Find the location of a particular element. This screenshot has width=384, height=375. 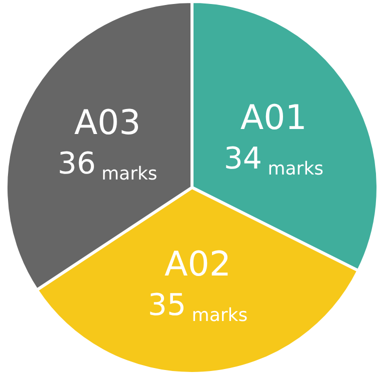

slice-label: A02 is located at coordinates (198, 264).